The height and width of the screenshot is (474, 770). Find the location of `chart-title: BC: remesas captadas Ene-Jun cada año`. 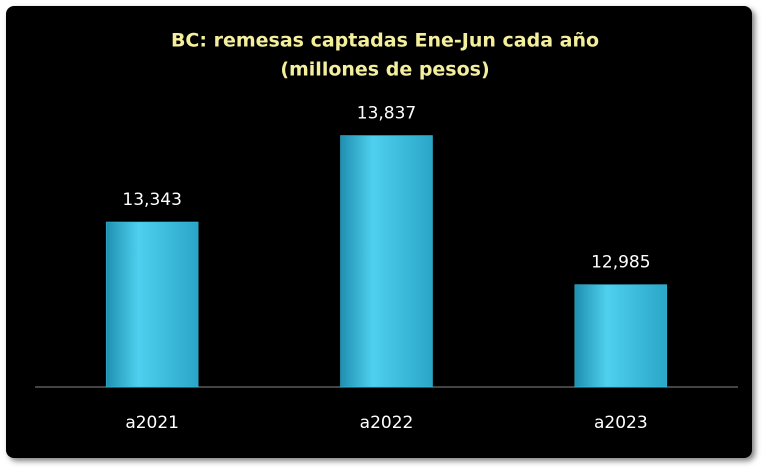

chart-title: BC: remesas captadas Ene-Jun cada año is located at coordinates (385, 41).